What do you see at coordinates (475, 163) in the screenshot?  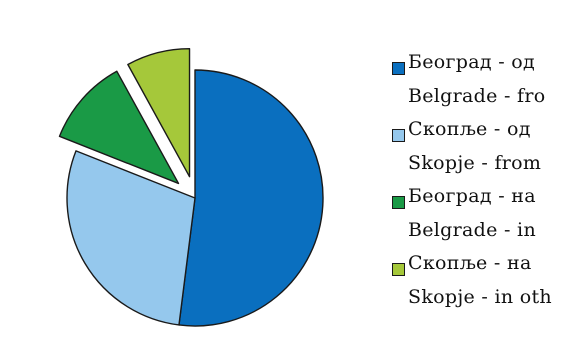 I see `legend-label-en: Skopje - from` at bounding box center [475, 163].